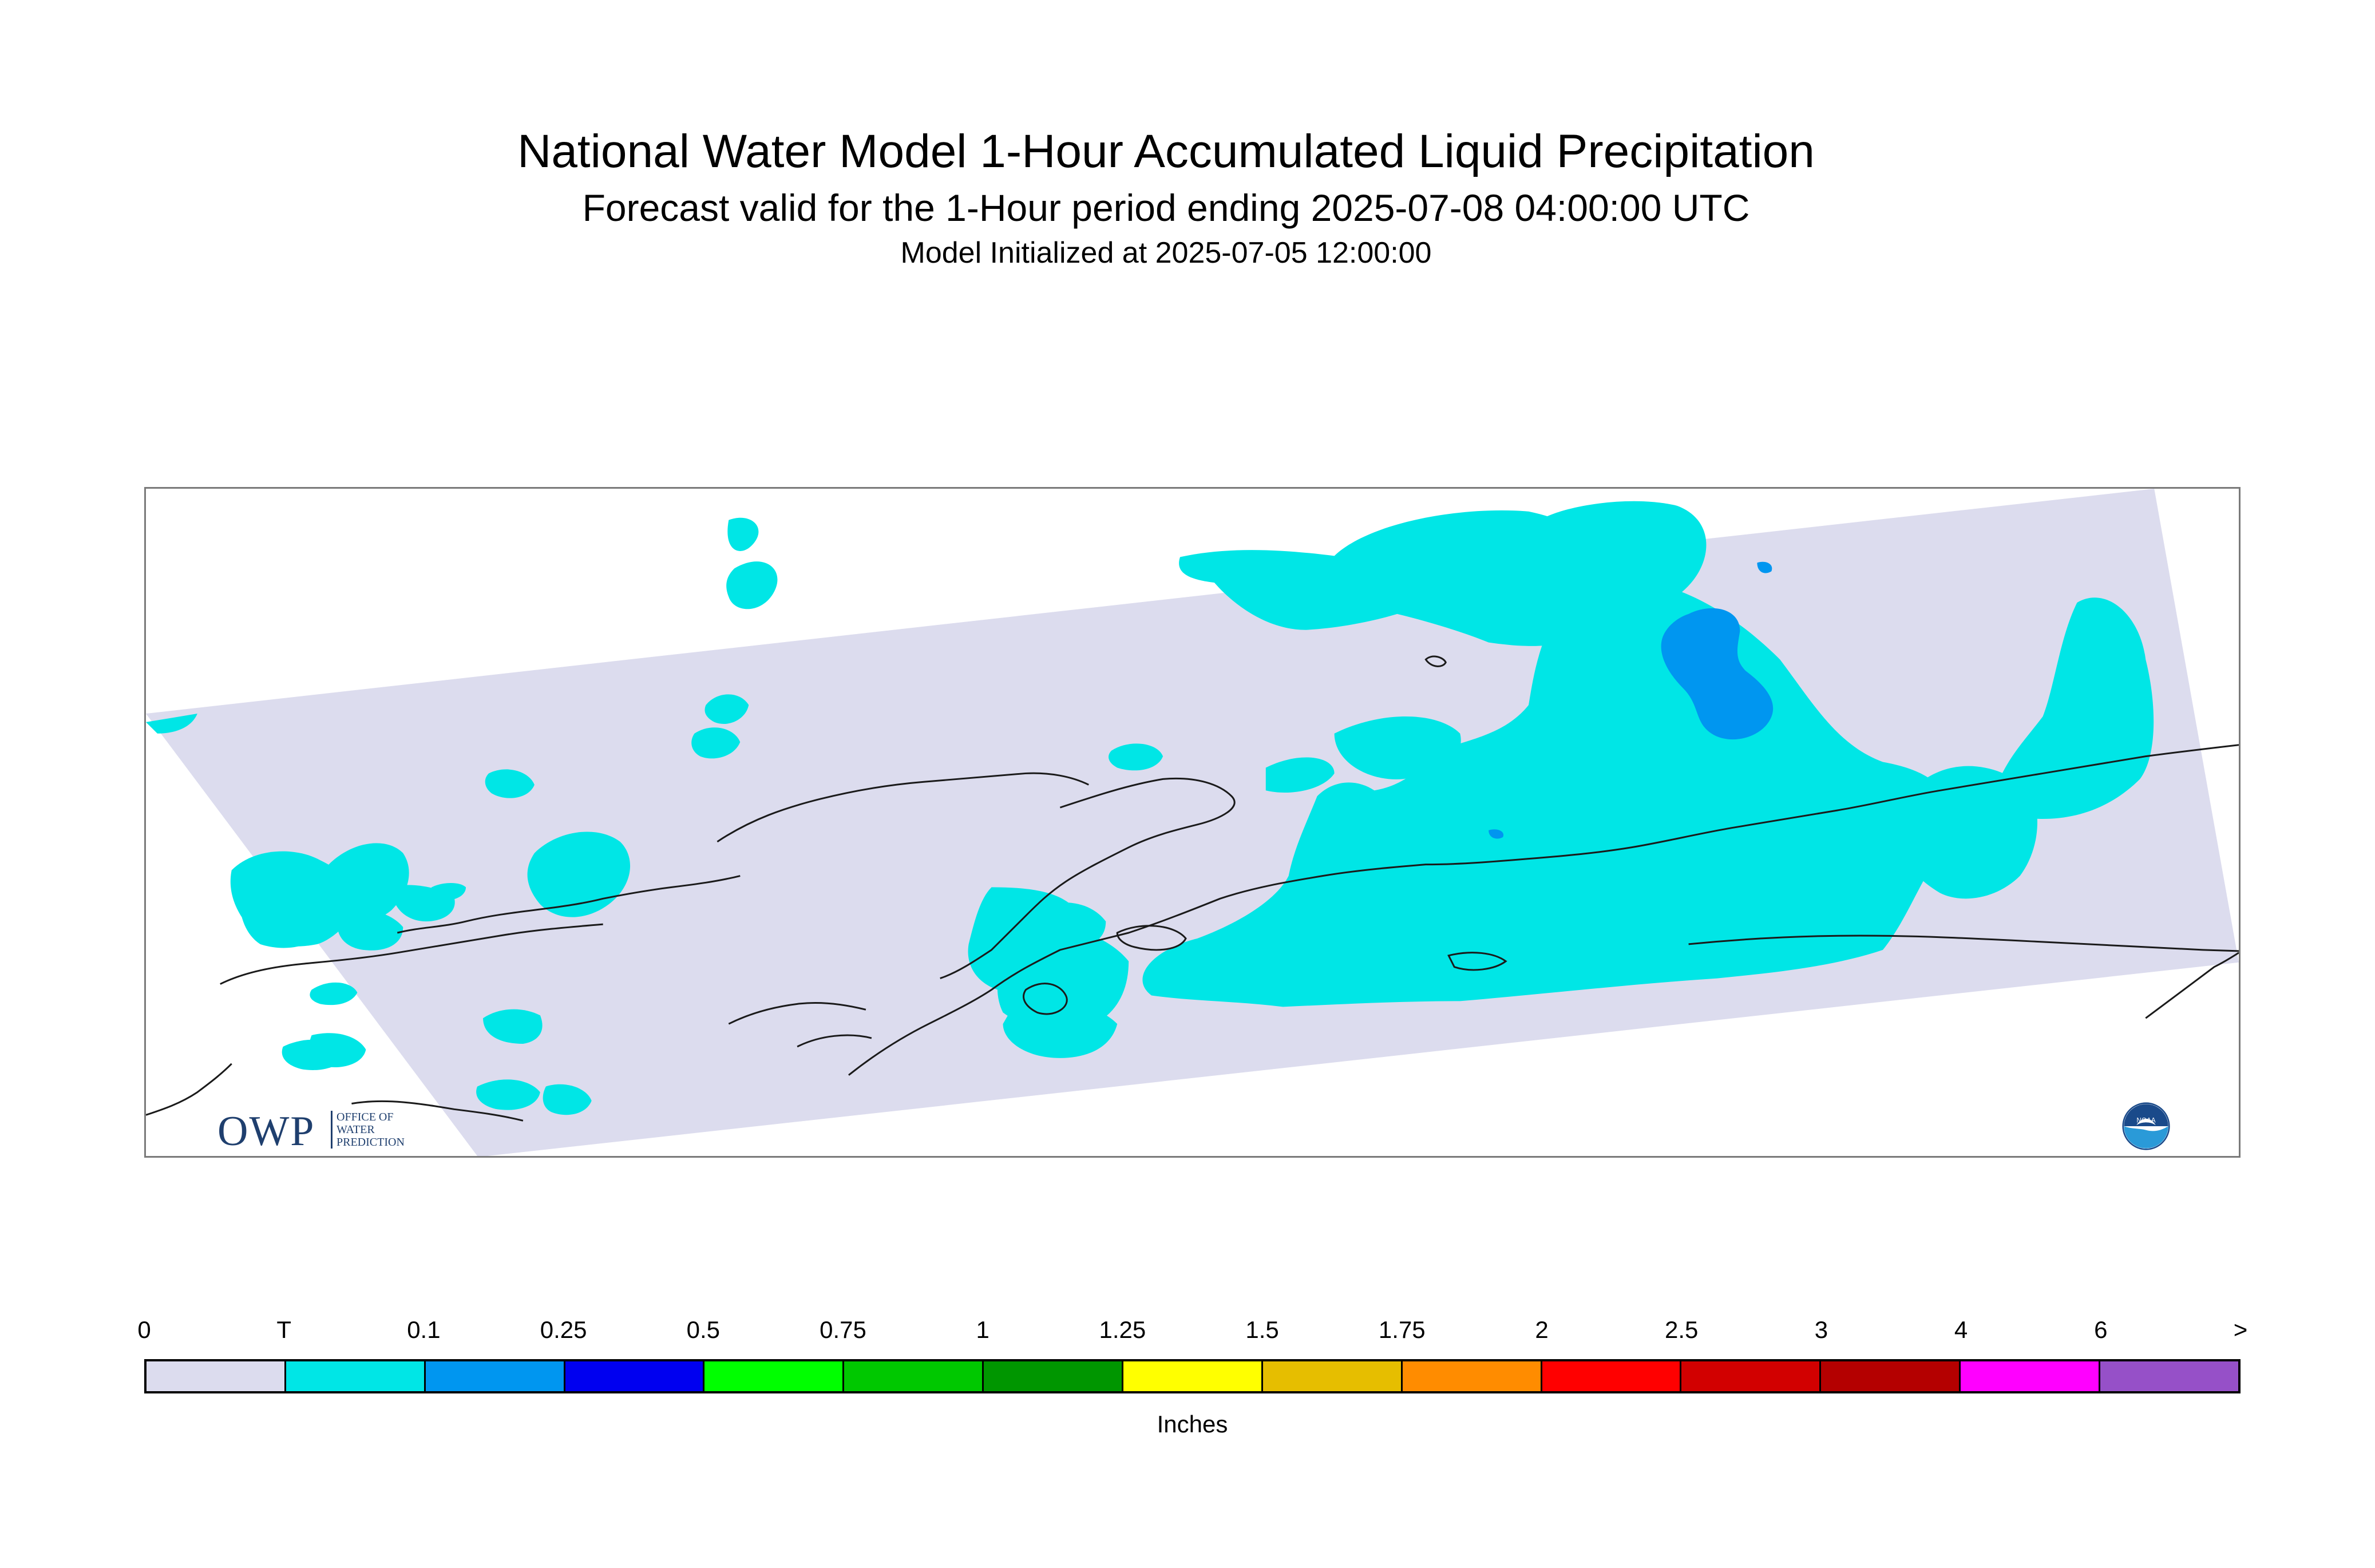 The image size is (2375, 1568). I want to click on legend-label: 3, so click(1821, 1329).